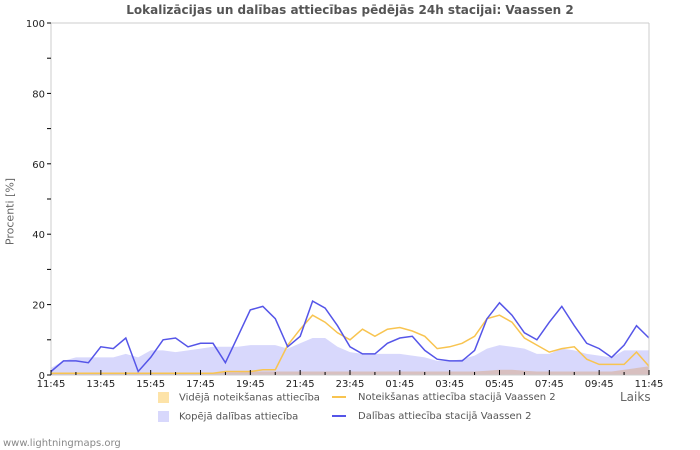  Describe the element at coordinates (399, 384) in the screenshot. I see `svg-text: 01:45` at that location.